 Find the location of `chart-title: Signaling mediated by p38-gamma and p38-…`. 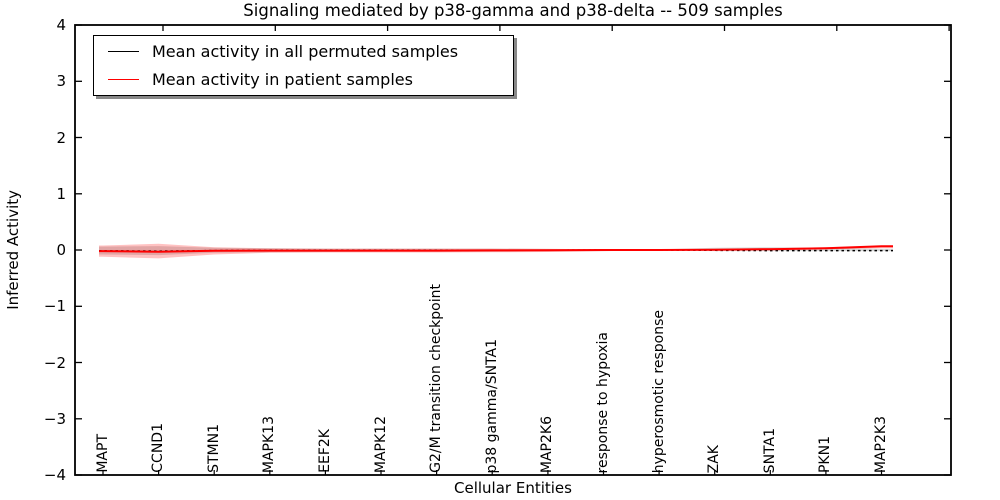

chart-title: Signaling mediated by p38-gamma and p38-… is located at coordinates (513, 10).